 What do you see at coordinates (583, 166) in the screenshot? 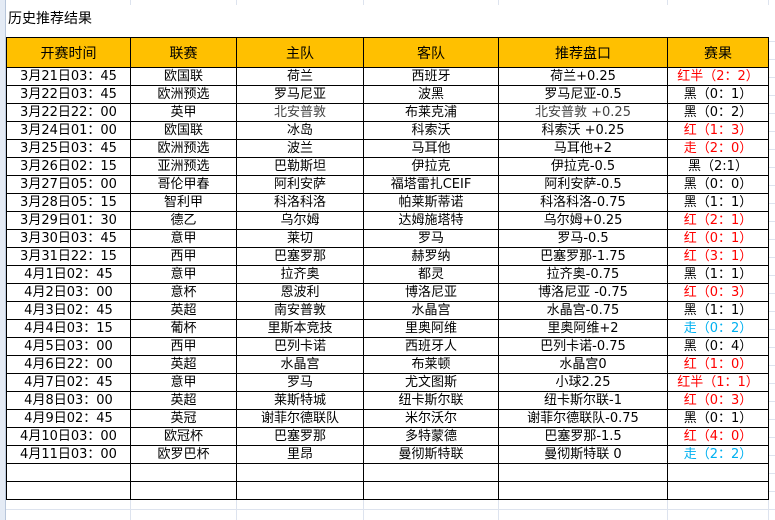
I see `cell-pick: 伊拉克-0.5` at bounding box center [583, 166].